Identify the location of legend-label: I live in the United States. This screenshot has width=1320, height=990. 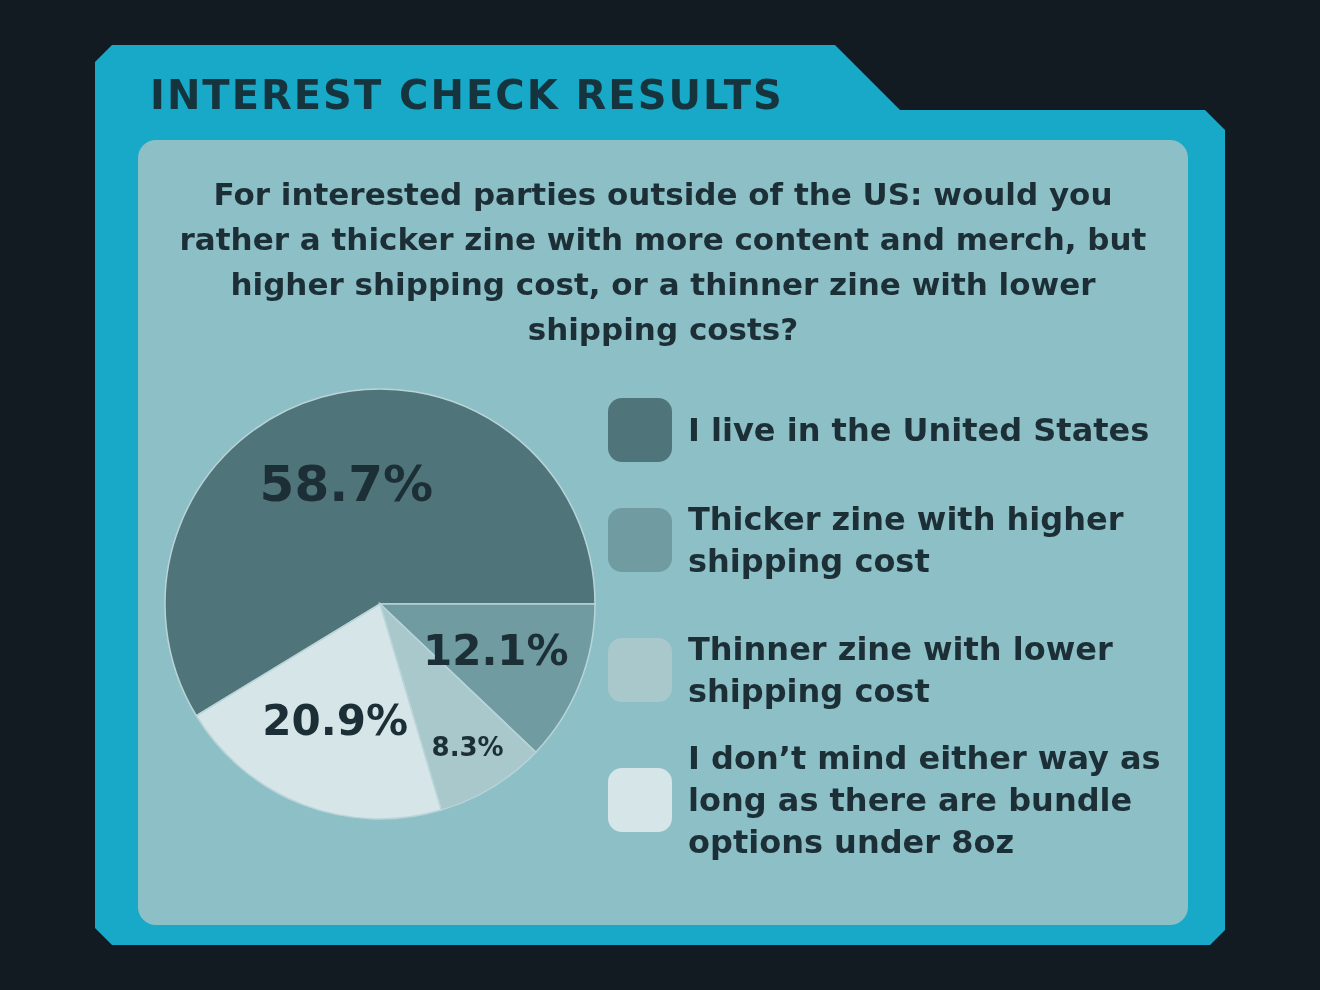
(919, 430).